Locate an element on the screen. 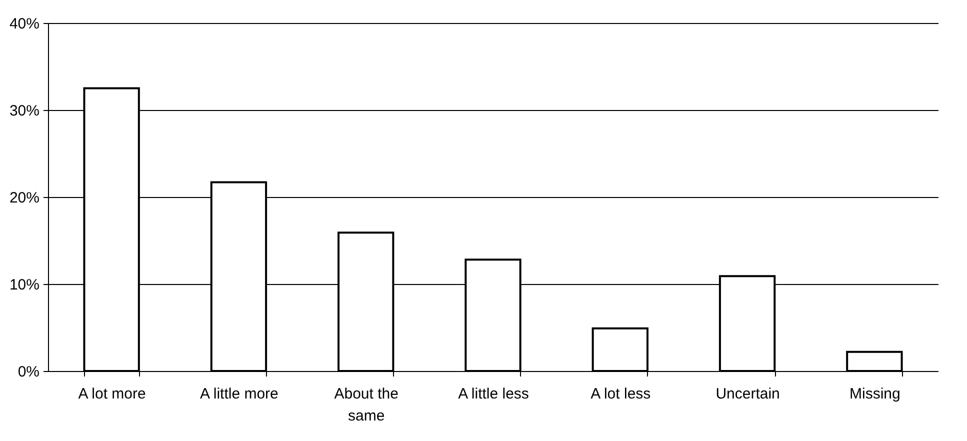  x-tick-label: A little more is located at coordinates (239, 394).